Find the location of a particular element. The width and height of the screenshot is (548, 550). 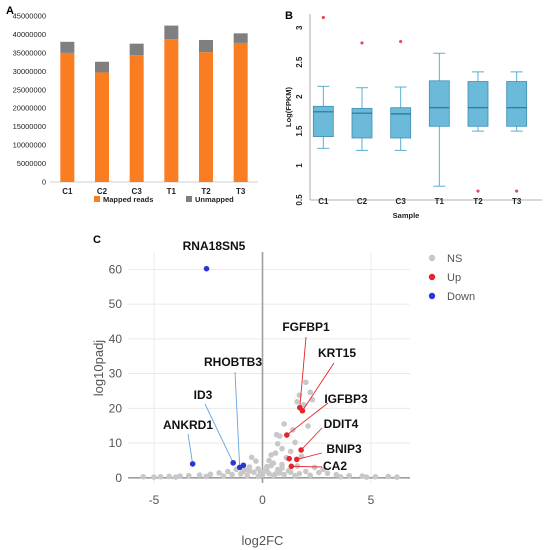

panel-letter-b: B is located at coordinates (289, 16).